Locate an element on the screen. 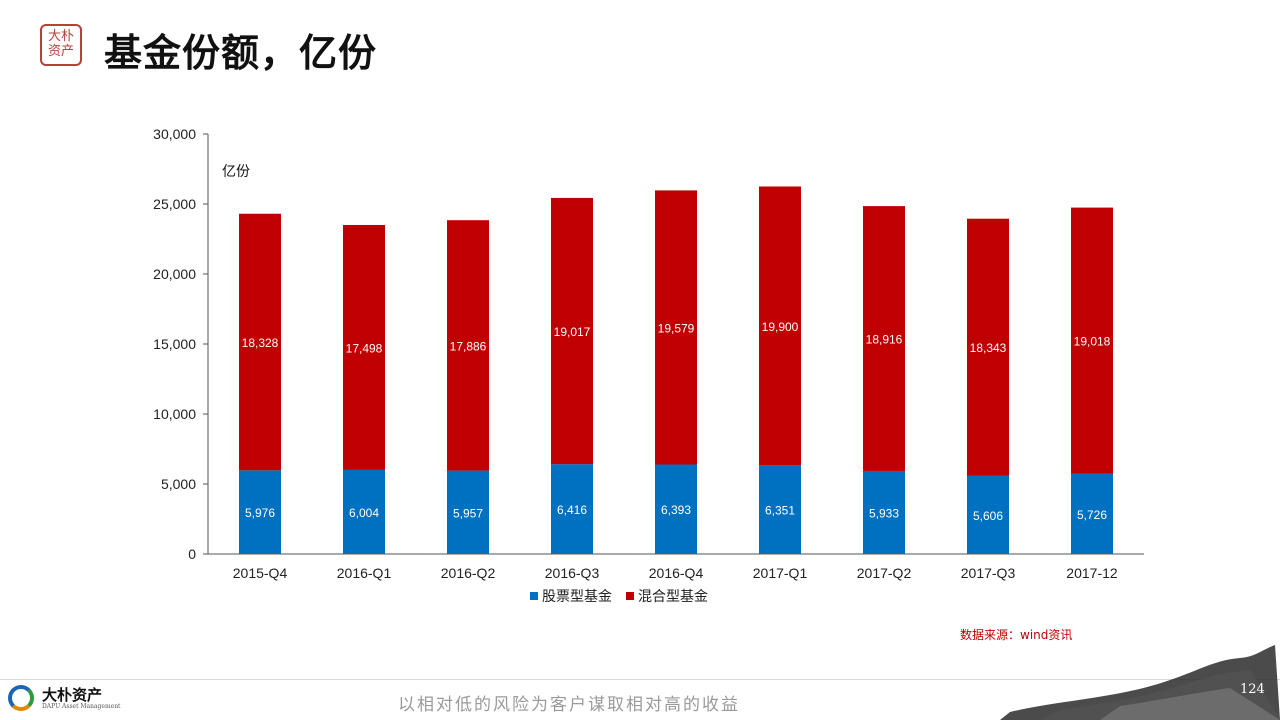 The width and height of the screenshot is (1280, 720). data-label-mixed: 19,018 is located at coordinates (1092, 342).